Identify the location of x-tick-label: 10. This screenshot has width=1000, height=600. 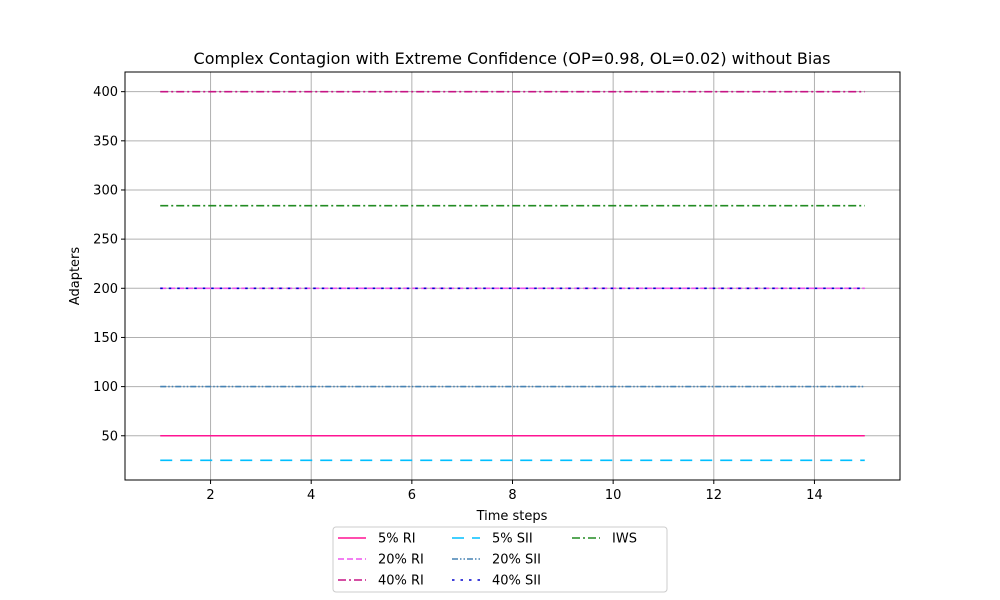
(613, 495).